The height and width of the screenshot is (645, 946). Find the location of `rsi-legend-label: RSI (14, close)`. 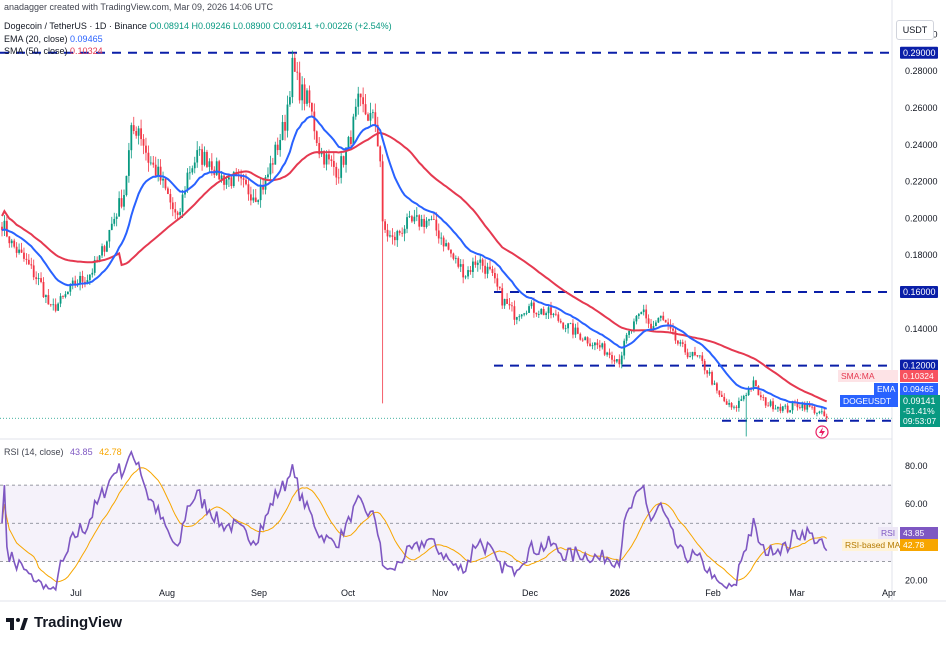

rsi-legend-label: RSI (14, close) is located at coordinates (34, 452).